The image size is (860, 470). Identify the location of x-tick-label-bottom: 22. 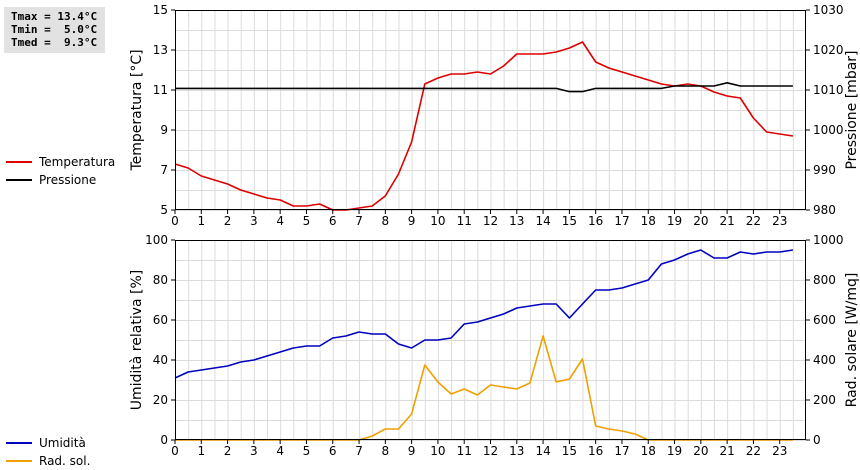
(753, 451).